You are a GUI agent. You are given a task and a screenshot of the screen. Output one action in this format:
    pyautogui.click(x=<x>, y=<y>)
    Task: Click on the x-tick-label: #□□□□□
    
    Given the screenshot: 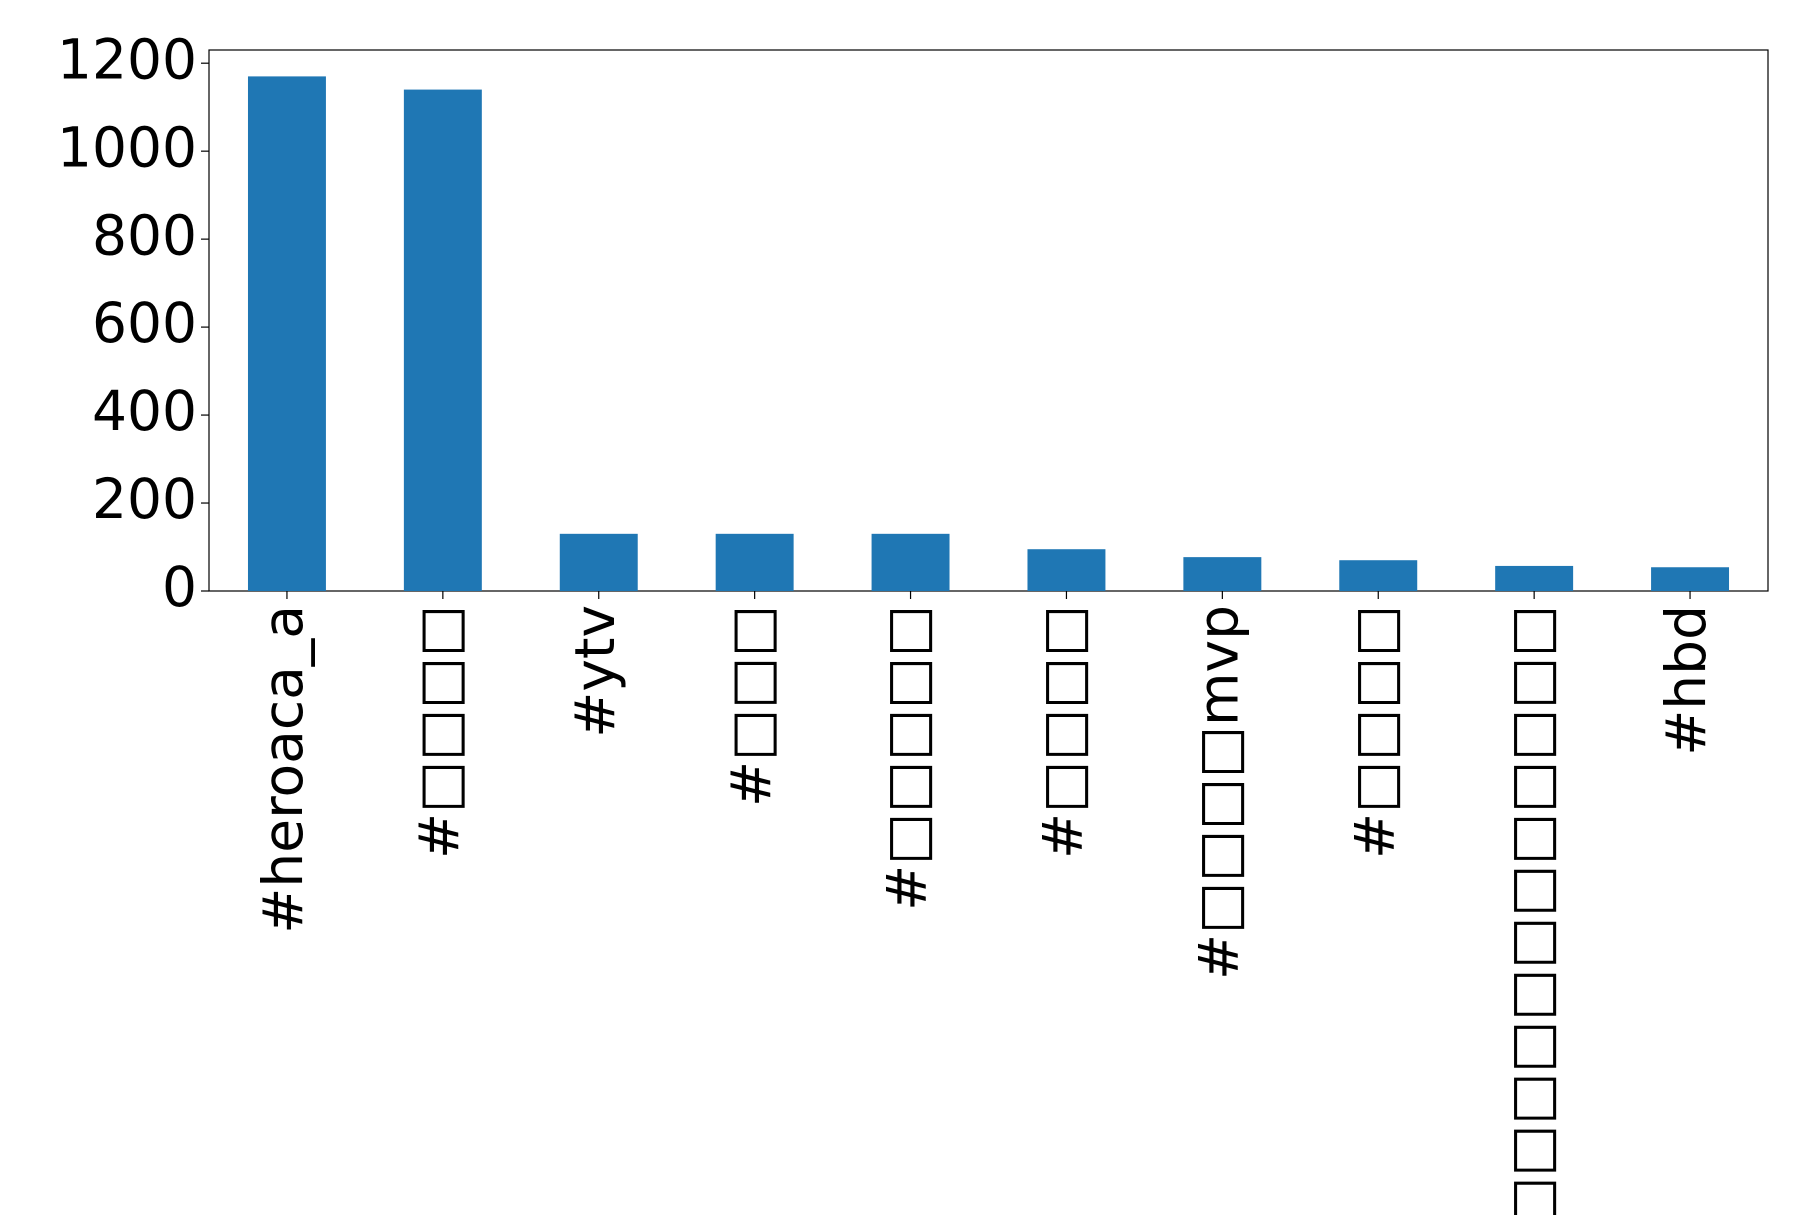 What is the action you would take?
    pyautogui.click(x=907, y=758)
    